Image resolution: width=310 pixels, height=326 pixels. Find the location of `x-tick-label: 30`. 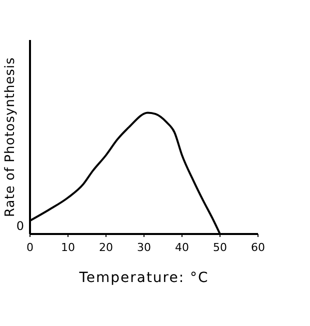

x-tick-label: 30 is located at coordinates (144, 247).